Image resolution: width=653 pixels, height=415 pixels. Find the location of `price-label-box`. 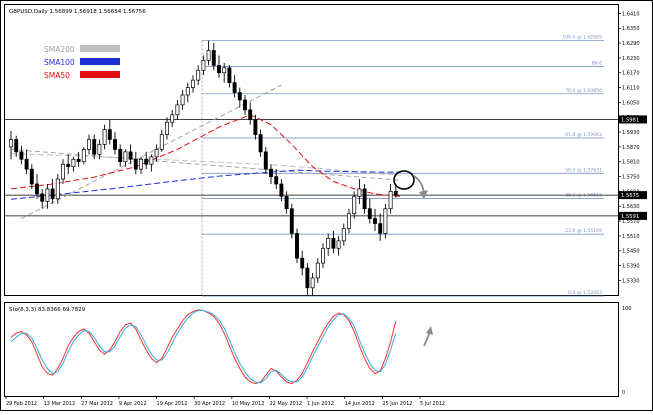

price-label-box is located at coordinates (633, 215).